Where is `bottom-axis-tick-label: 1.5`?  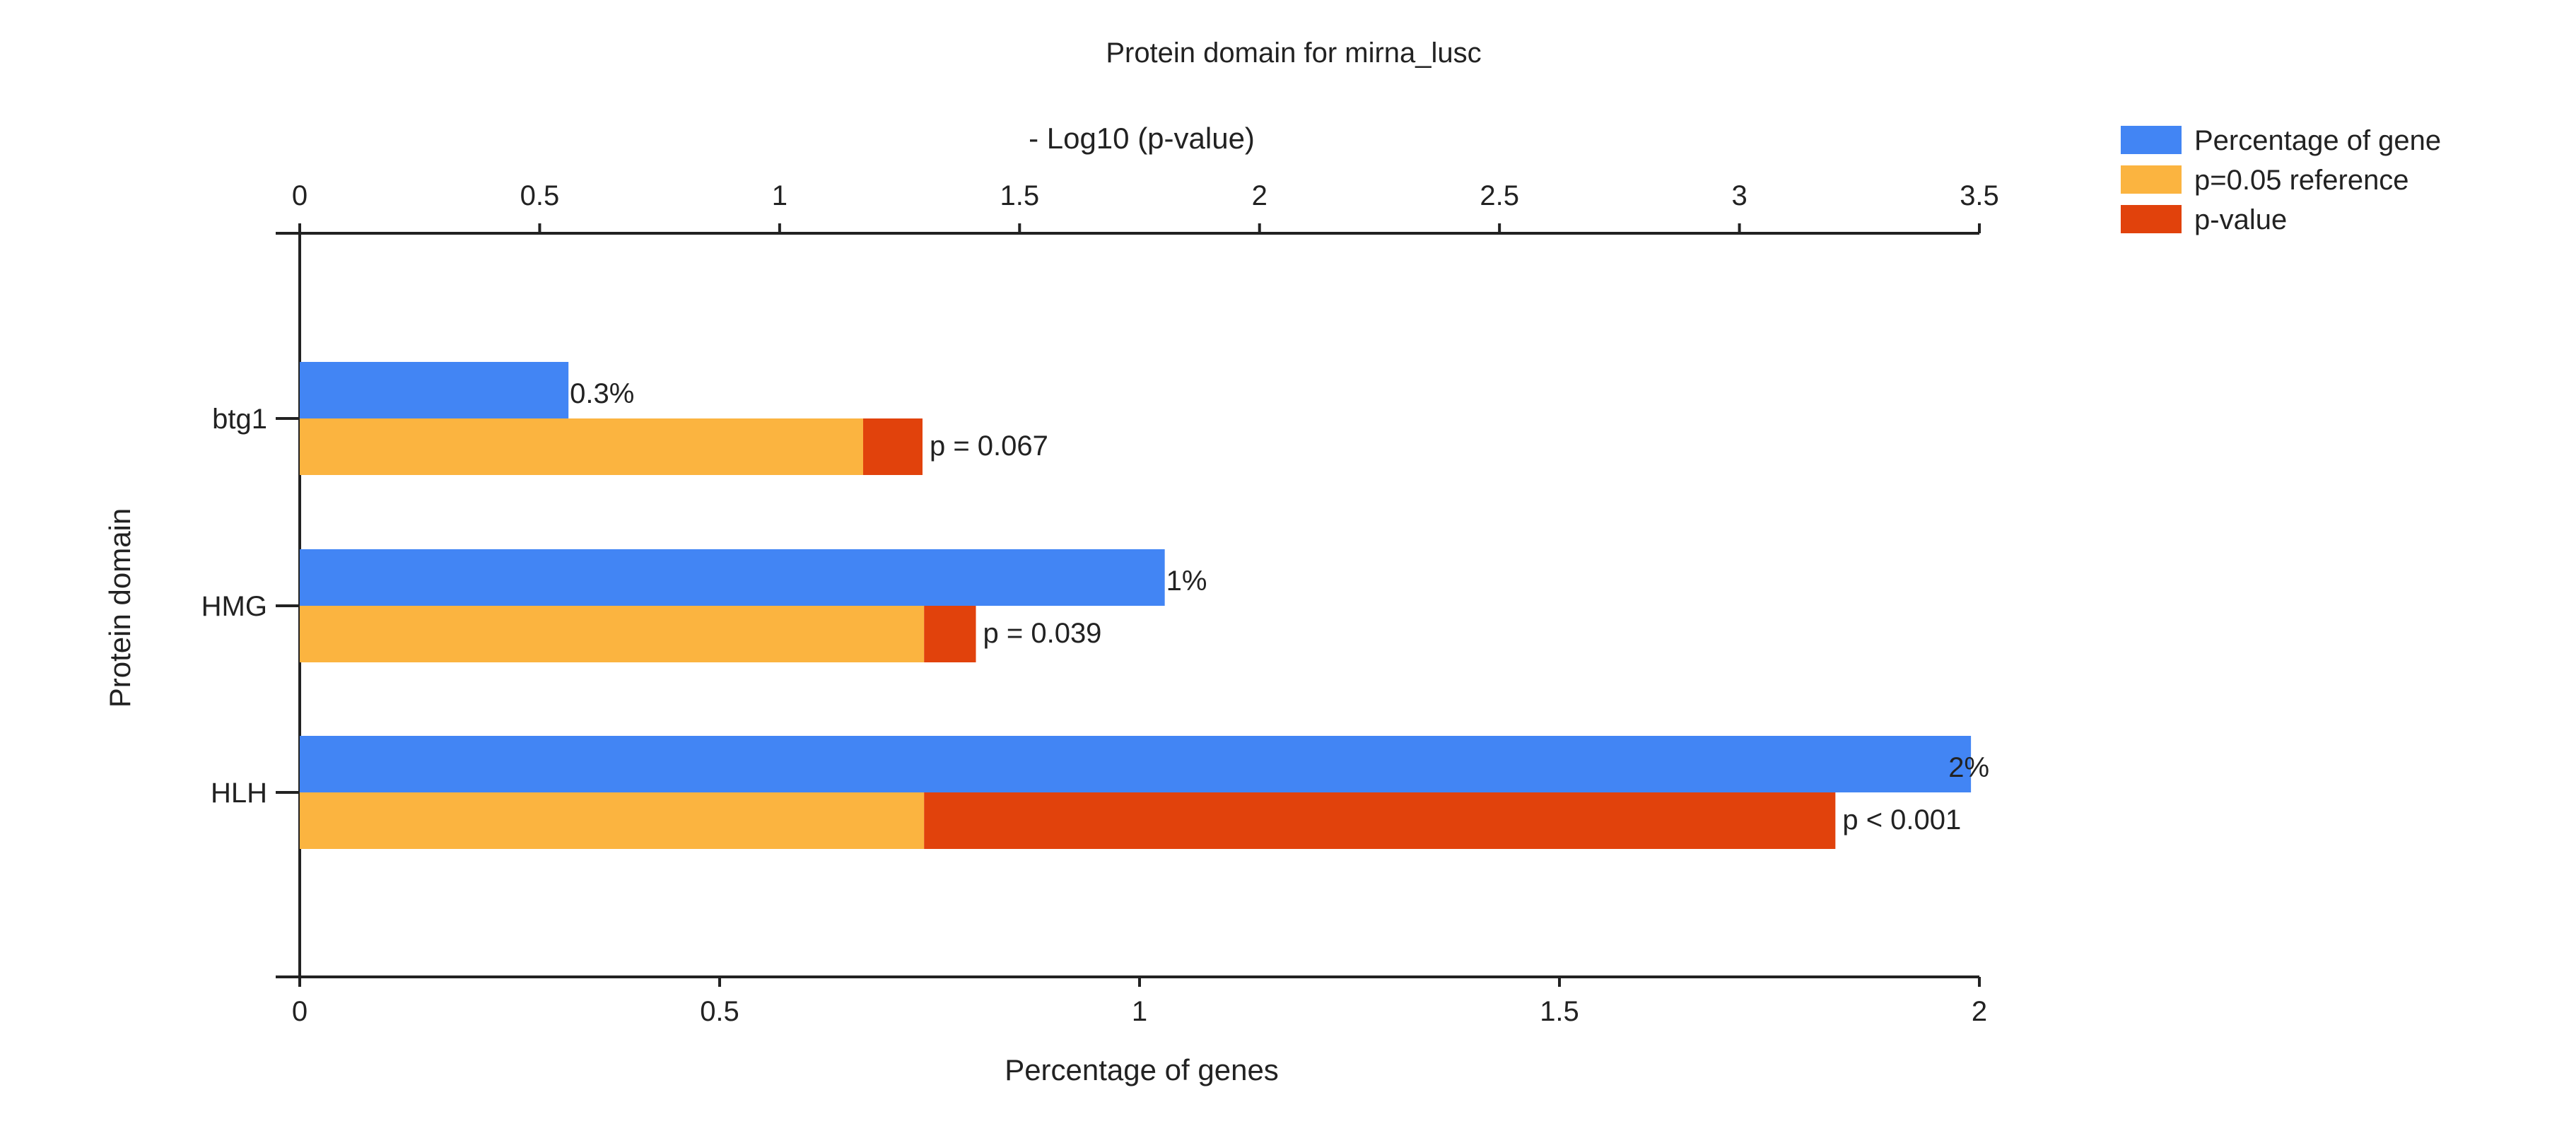 bottom-axis-tick-label: 1.5 is located at coordinates (1559, 1012).